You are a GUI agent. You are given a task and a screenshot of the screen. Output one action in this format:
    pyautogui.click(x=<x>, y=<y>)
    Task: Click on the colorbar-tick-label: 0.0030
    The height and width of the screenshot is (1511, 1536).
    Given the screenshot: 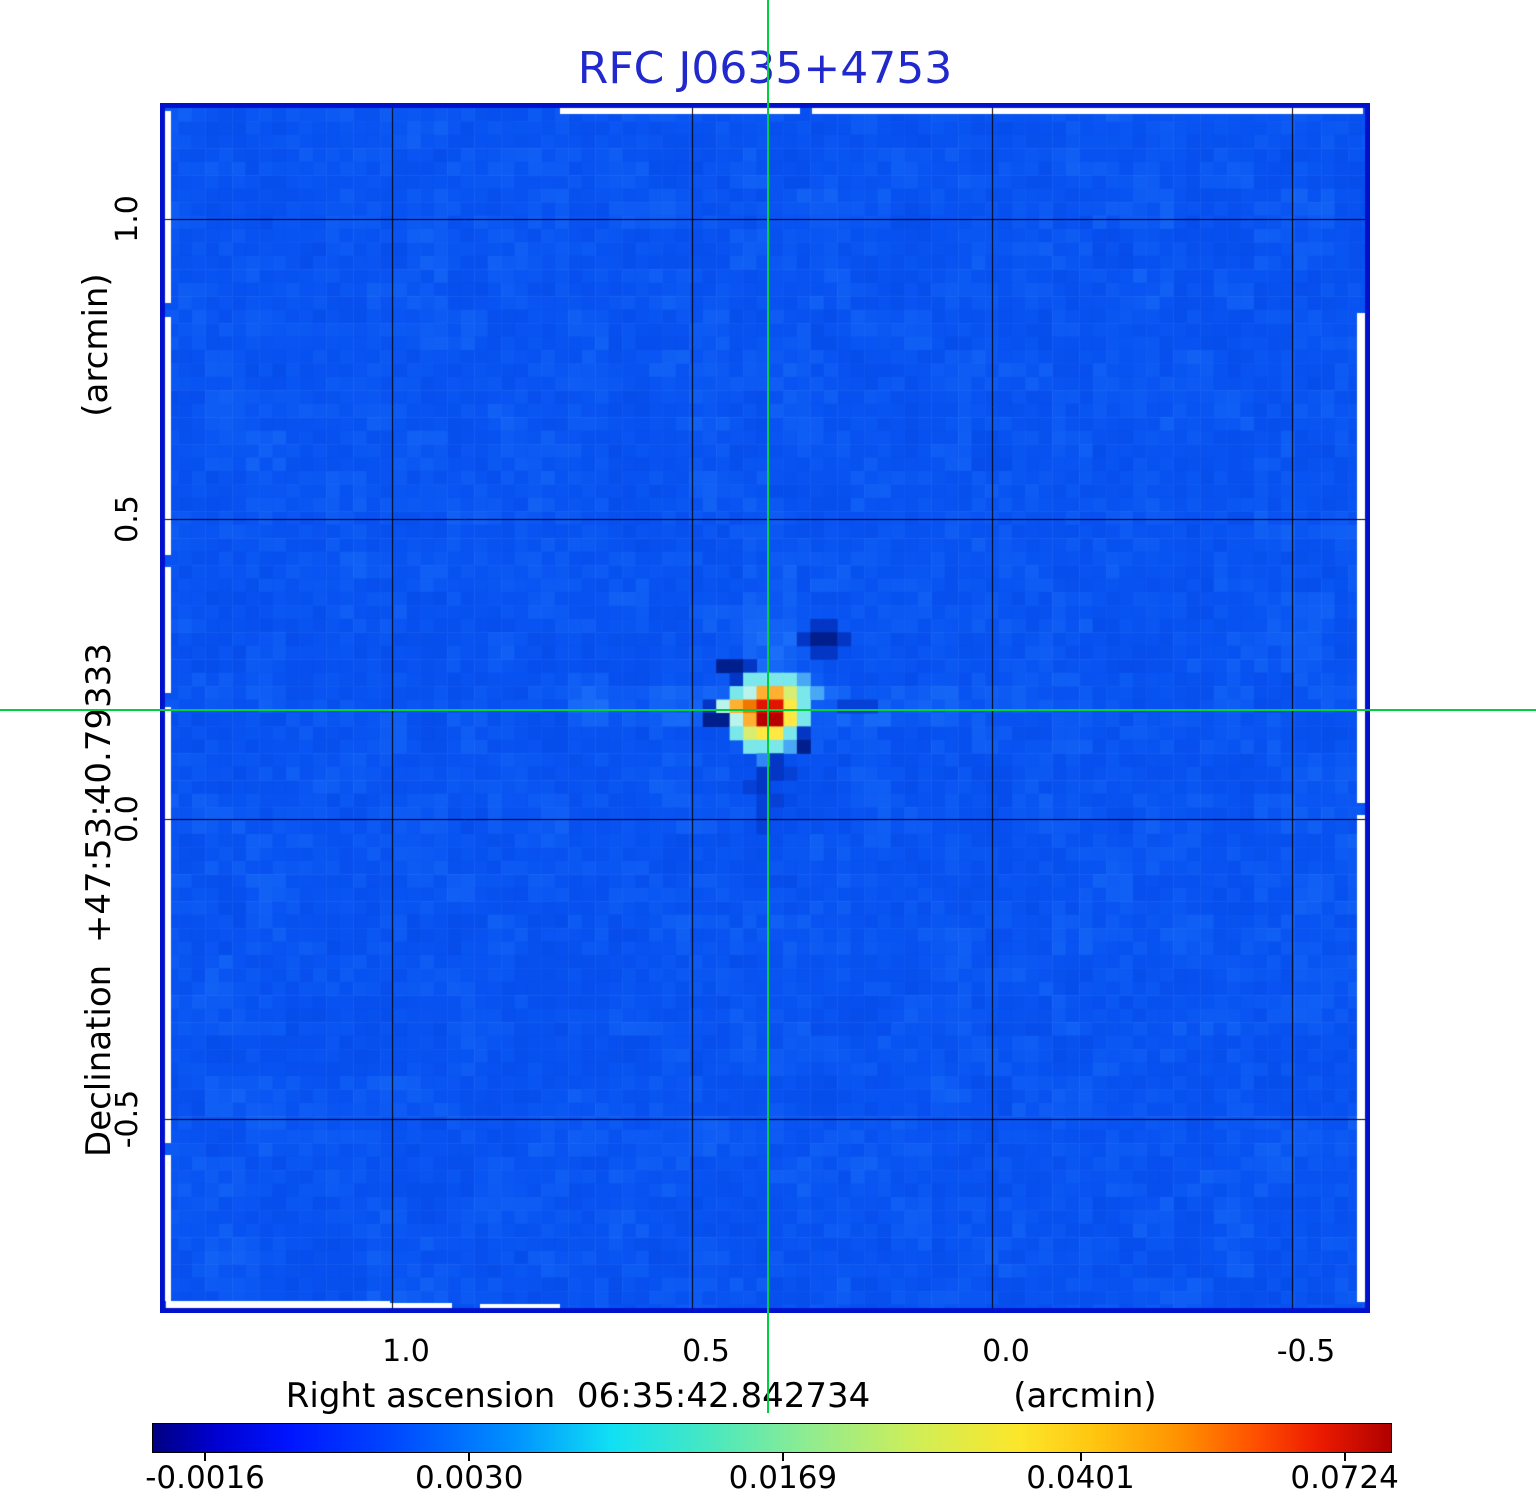 What is the action you would take?
    pyautogui.click(x=469, y=1478)
    